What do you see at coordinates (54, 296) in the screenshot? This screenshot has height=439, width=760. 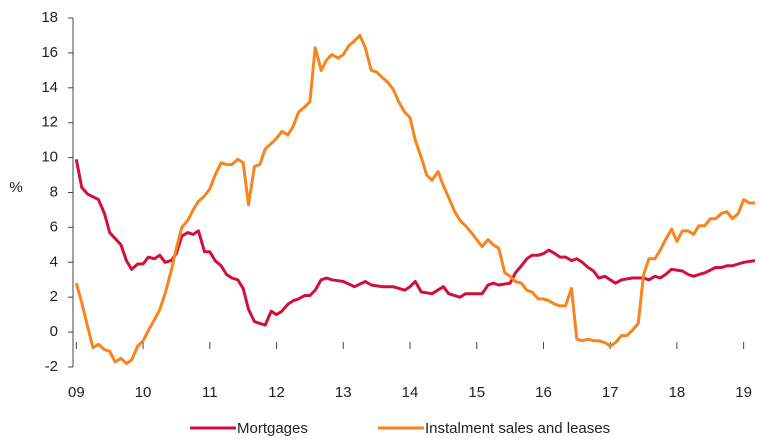 I see `y-tick-label: 2` at bounding box center [54, 296].